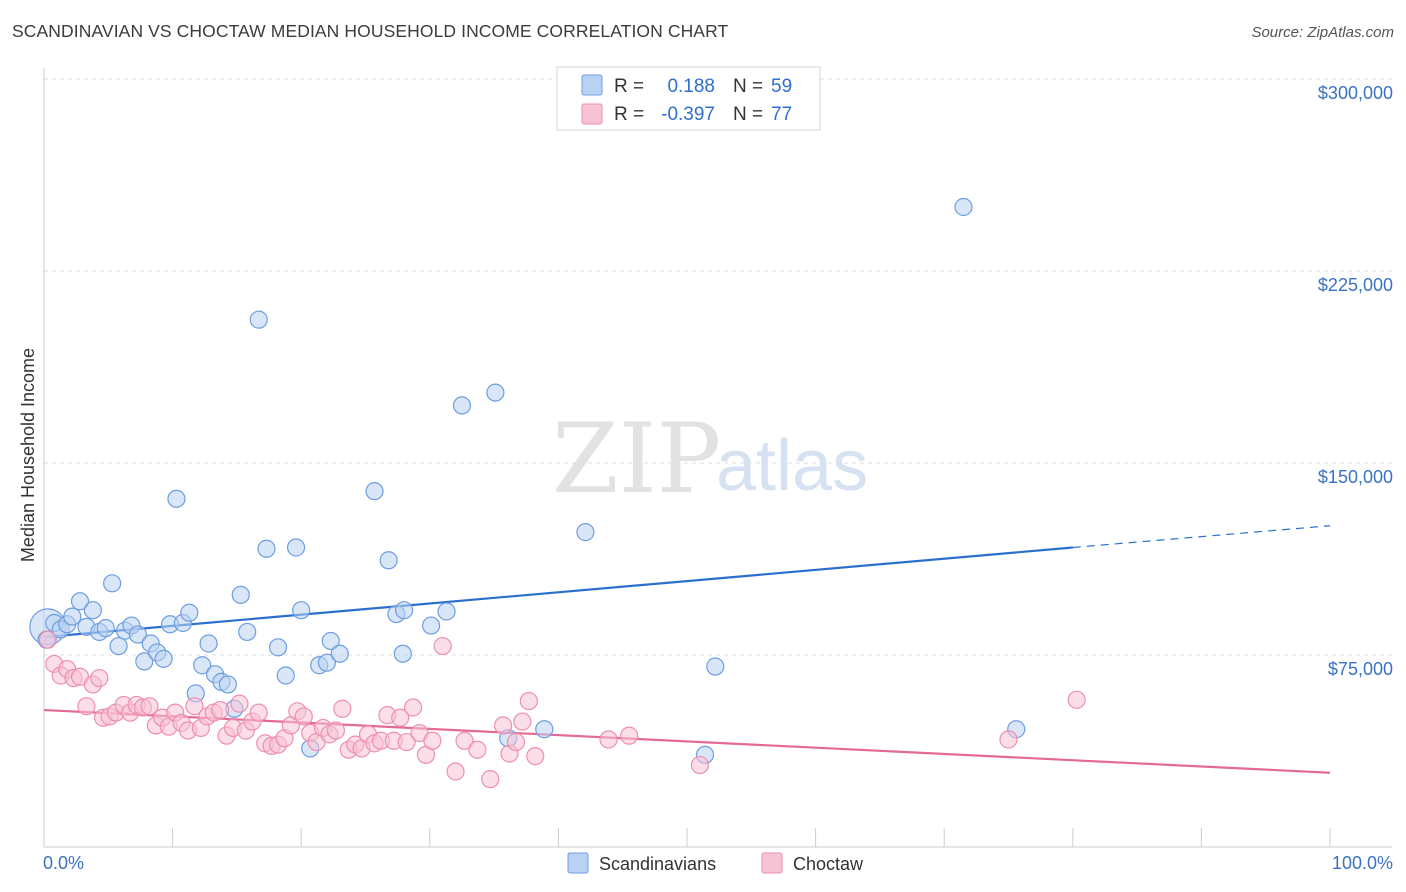 Image resolution: width=1406 pixels, height=892 pixels. Describe the element at coordinates (578, 863) in the screenshot. I see `legend-swatch-scandinavians` at that location.